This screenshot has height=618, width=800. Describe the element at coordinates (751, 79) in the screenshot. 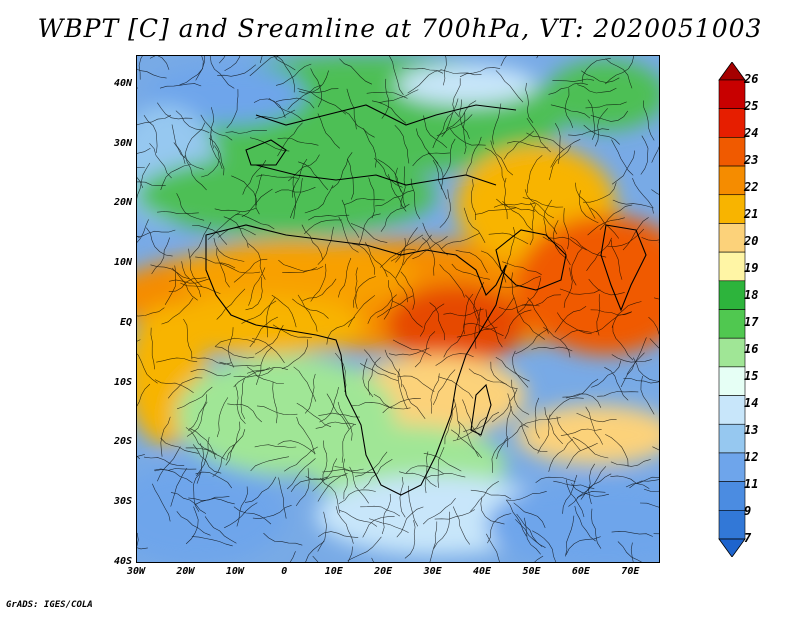

I see `colorbar-tick-label: 26` at that location.